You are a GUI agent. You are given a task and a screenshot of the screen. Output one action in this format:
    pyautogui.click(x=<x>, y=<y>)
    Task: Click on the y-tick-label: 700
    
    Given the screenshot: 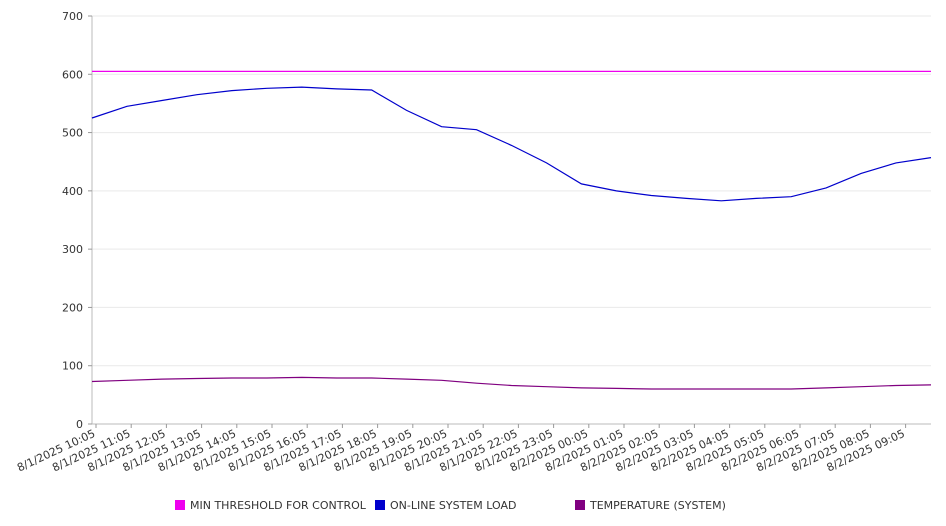 What is the action you would take?
    pyautogui.click(x=72, y=16)
    